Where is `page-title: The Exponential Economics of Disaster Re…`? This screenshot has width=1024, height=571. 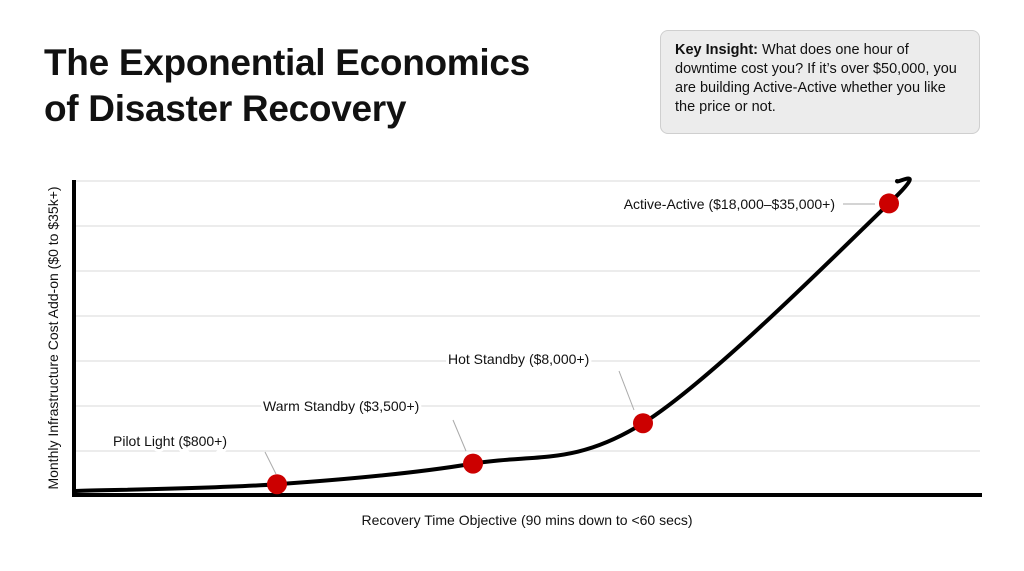
page-title: The Exponential Economics of Disaster Re… is located at coordinates (287, 86).